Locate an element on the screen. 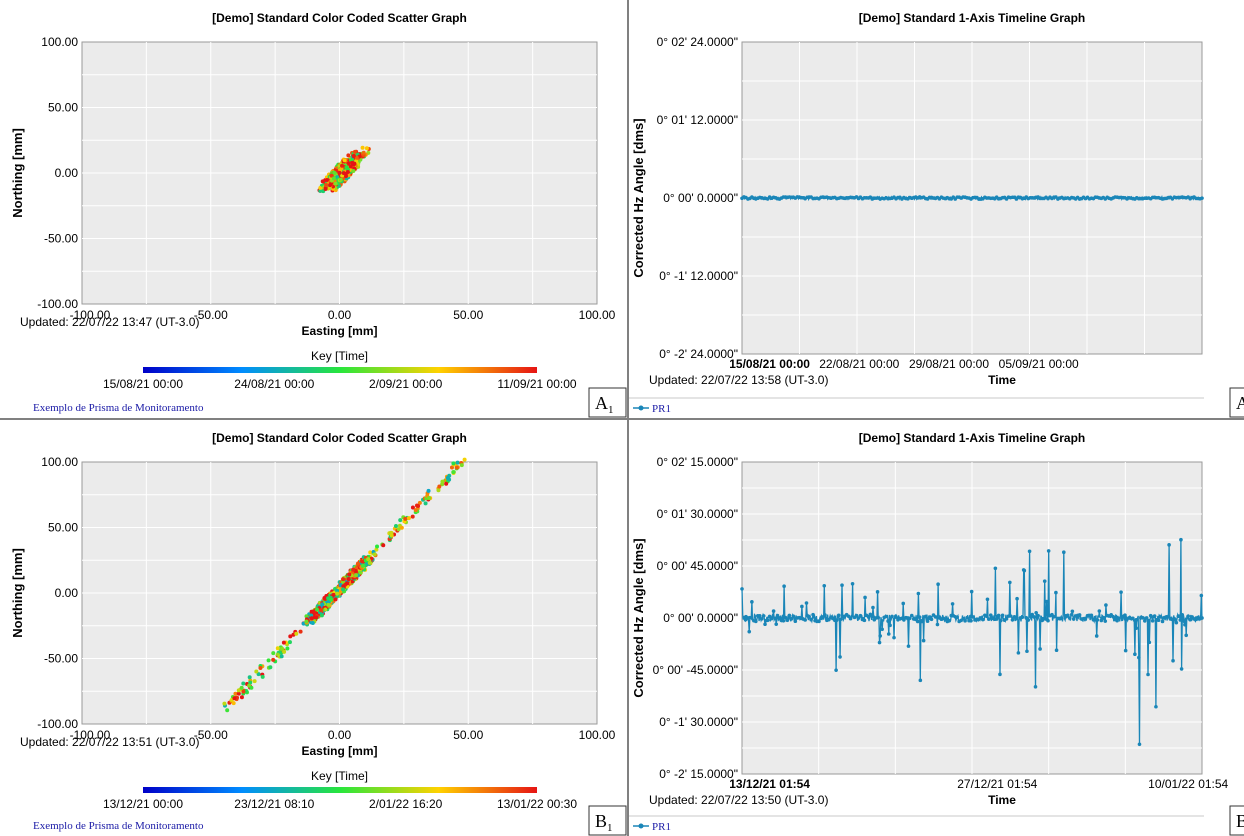 Image resolution: width=1244 pixels, height=836 pixels. panel-label-letter: A is located at coordinates (1240, 403).